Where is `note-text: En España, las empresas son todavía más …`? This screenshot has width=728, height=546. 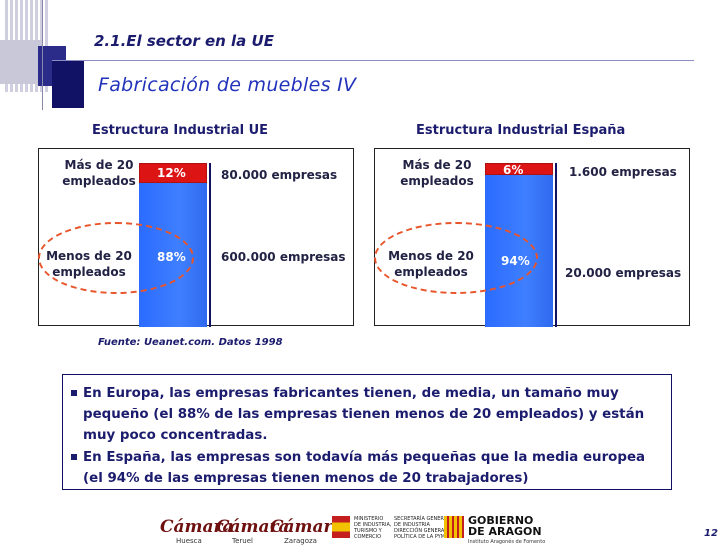
note-text: En España, las empresas son todavía más … is located at coordinates (364, 468).